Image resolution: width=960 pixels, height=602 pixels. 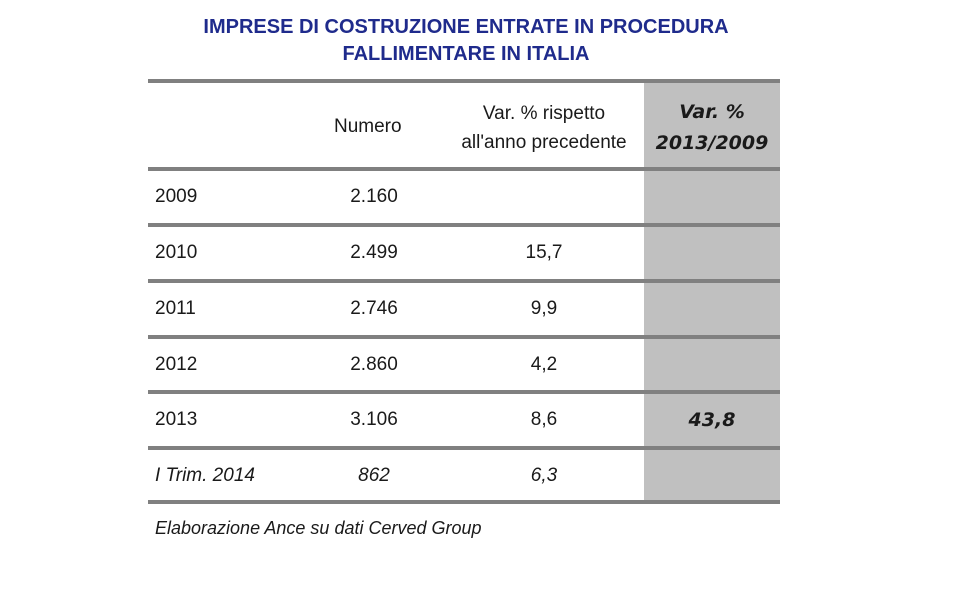 I want to click on table-row: I Trim. 2014 862 6,3, so click(x=464, y=476).